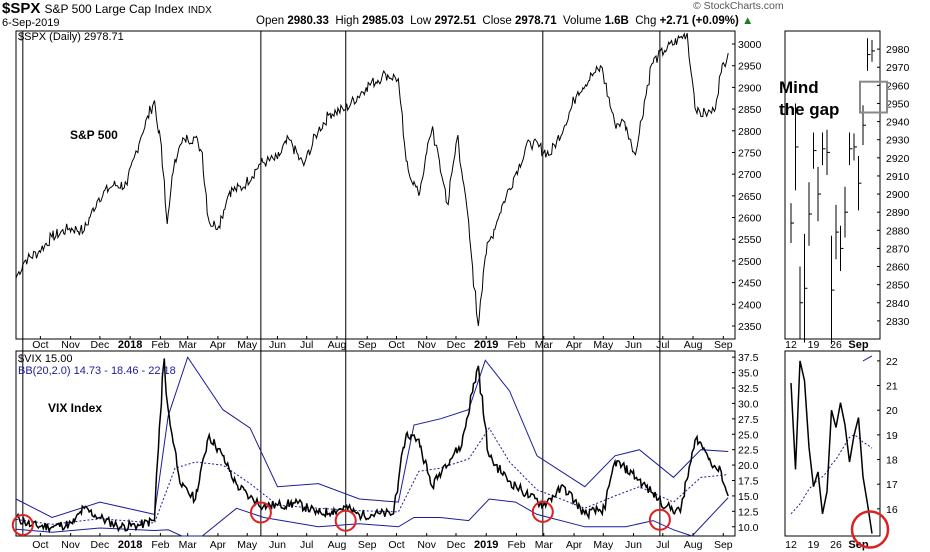 The width and height of the screenshot is (930, 552). Describe the element at coordinates (45, 359) in the screenshot. I see `vix-legend: $VIX 15.00` at that location.